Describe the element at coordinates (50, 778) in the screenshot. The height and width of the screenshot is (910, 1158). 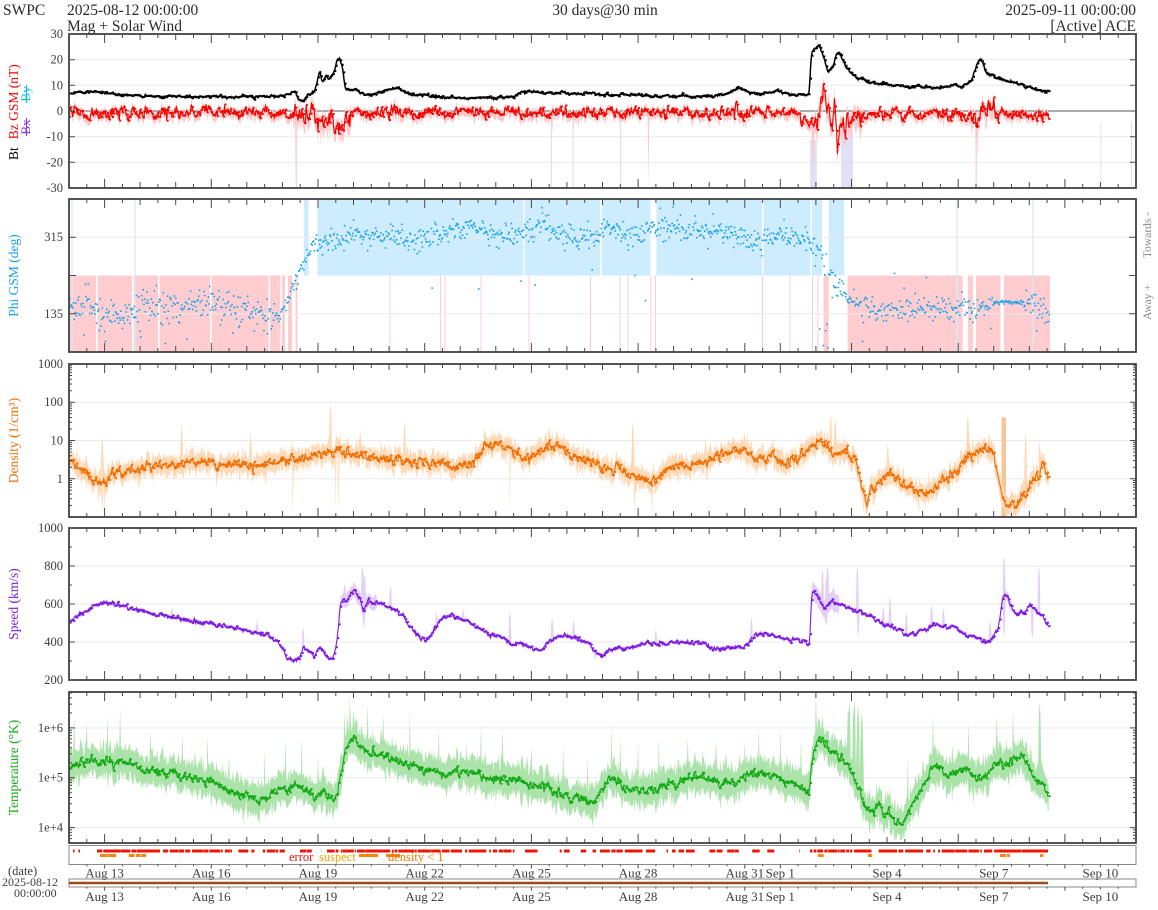
I see `svg-text: 1e+5` at that location.